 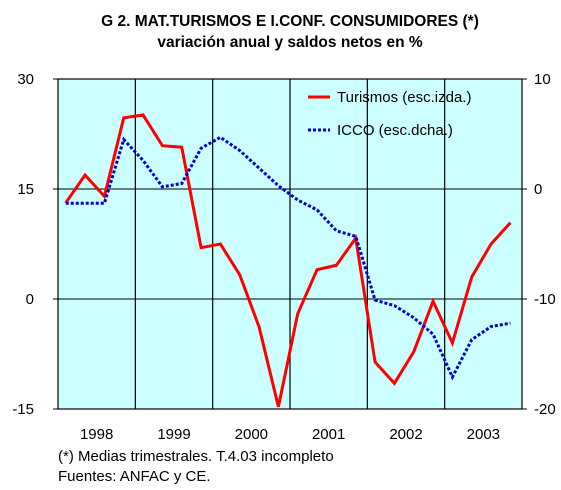 I want to click on y-tick-label: -15, so click(x=23, y=409).